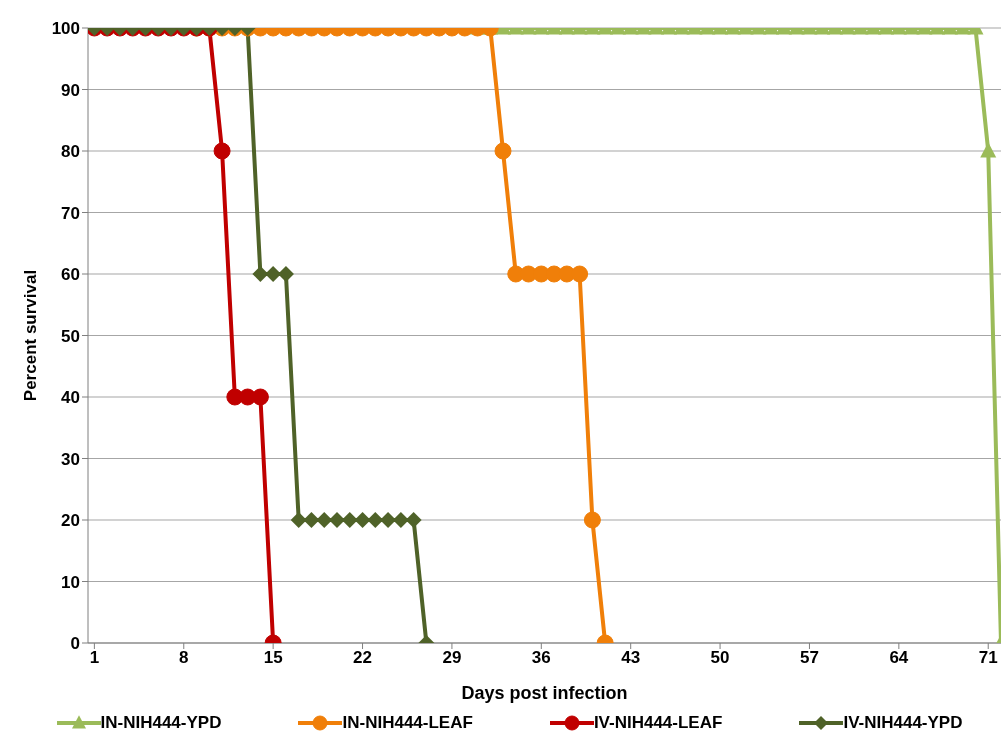 The height and width of the screenshot is (743, 1003). Describe the element at coordinates (70, 459) in the screenshot. I see `y-tick-label: 30` at that location.